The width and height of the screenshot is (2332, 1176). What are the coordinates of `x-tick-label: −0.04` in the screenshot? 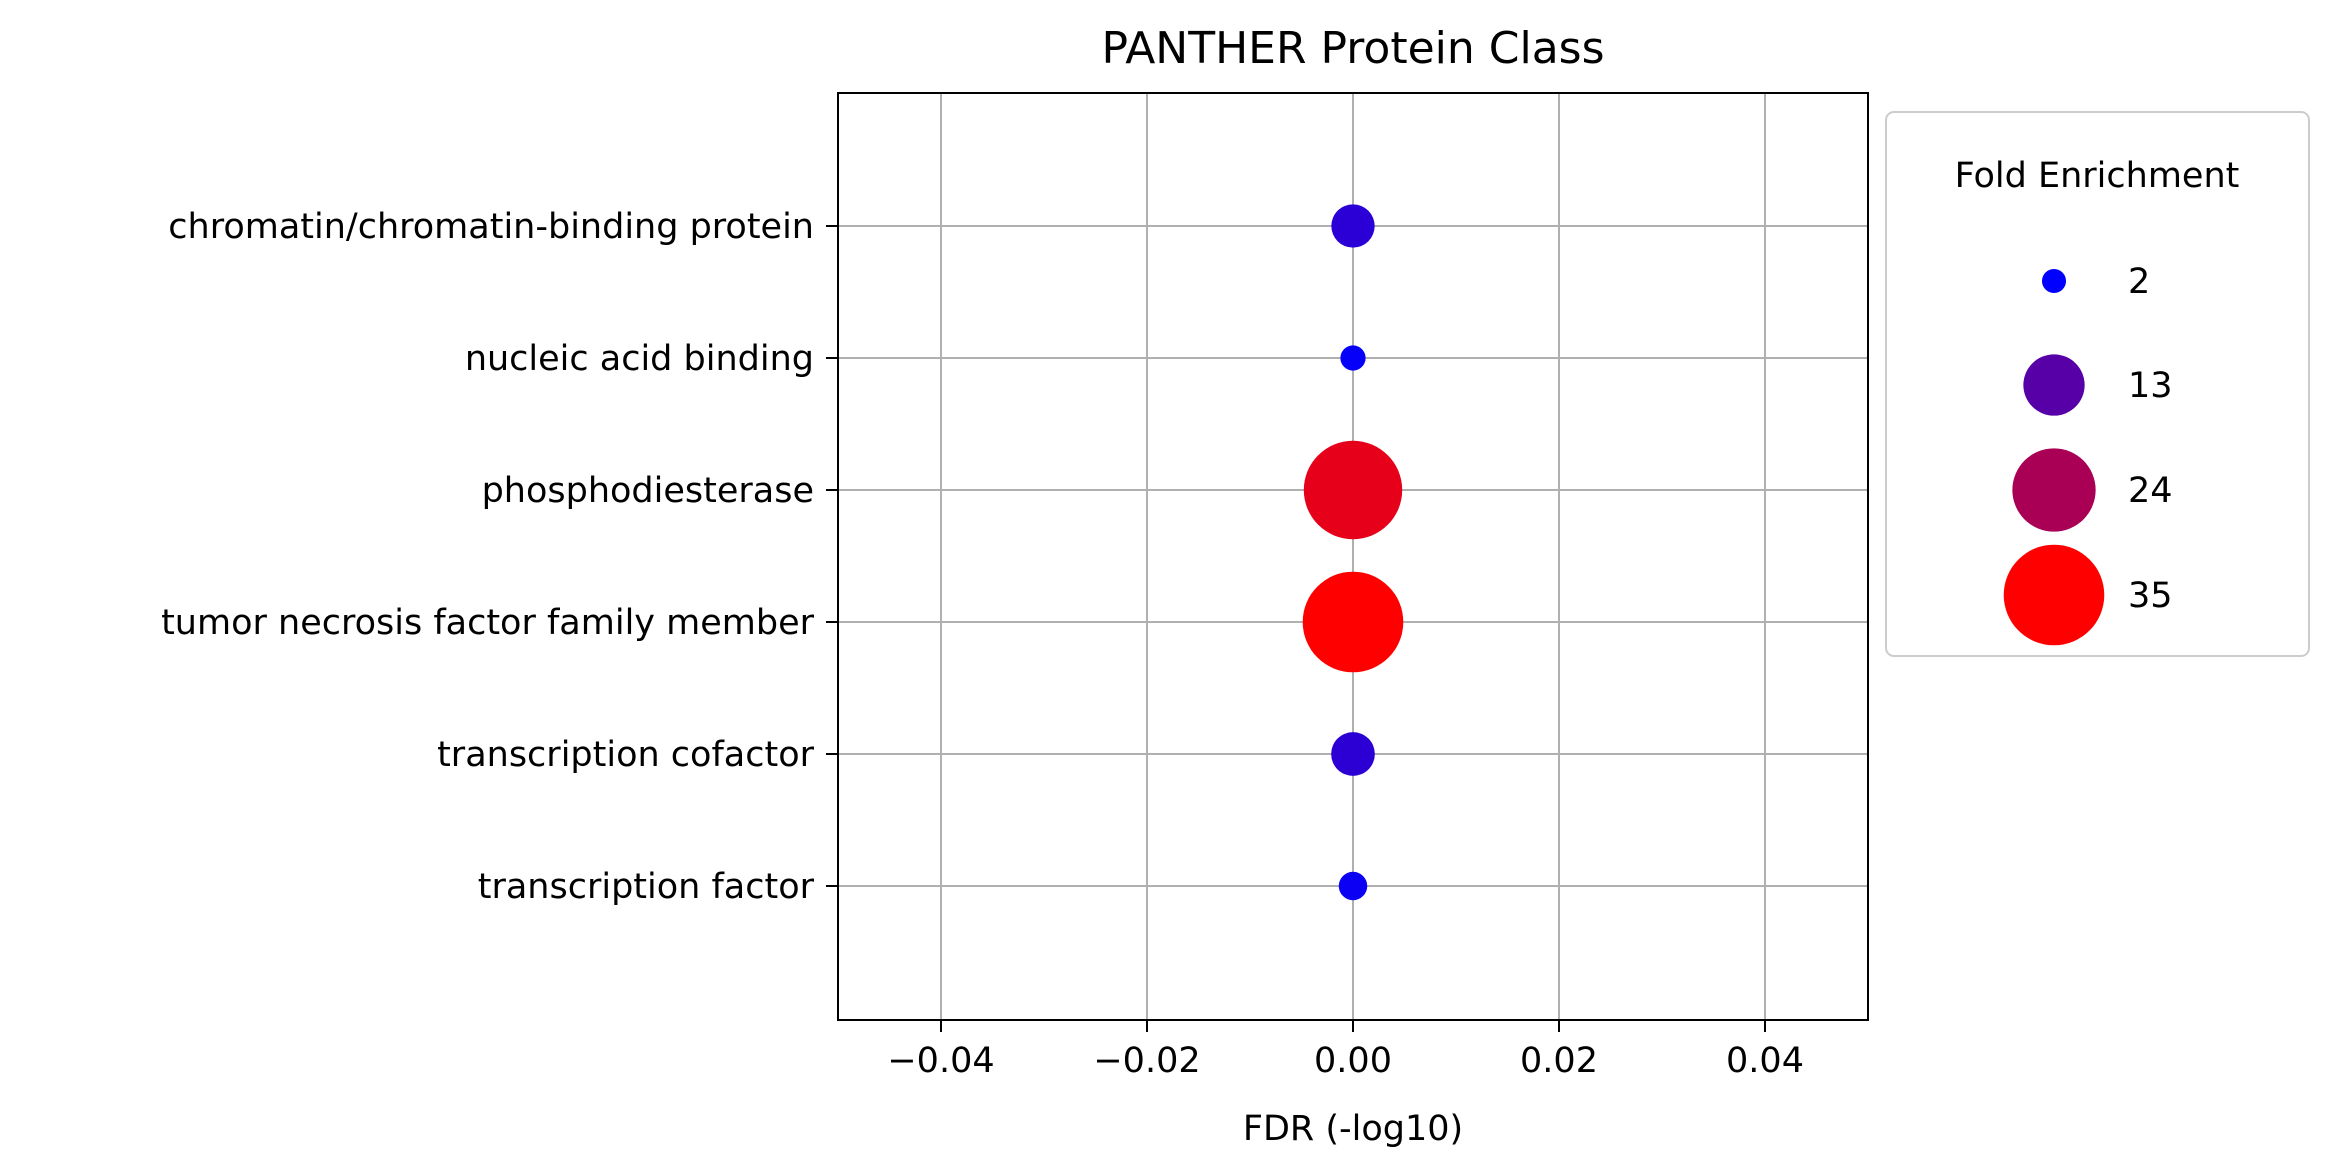 It's located at (940, 1061).